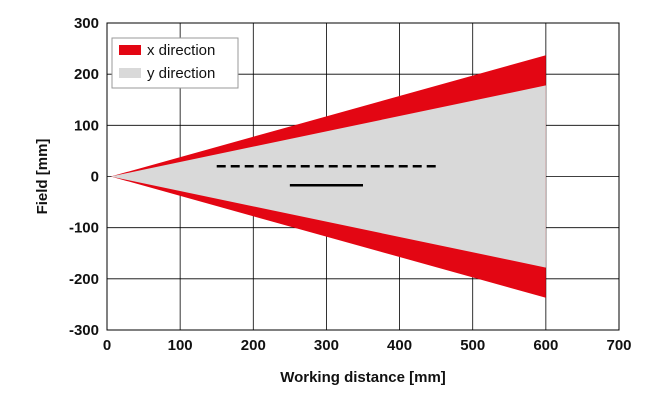  Describe the element at coordinates (253, 345) in the screenshot. I see `x-tick-label: 200` at that location.